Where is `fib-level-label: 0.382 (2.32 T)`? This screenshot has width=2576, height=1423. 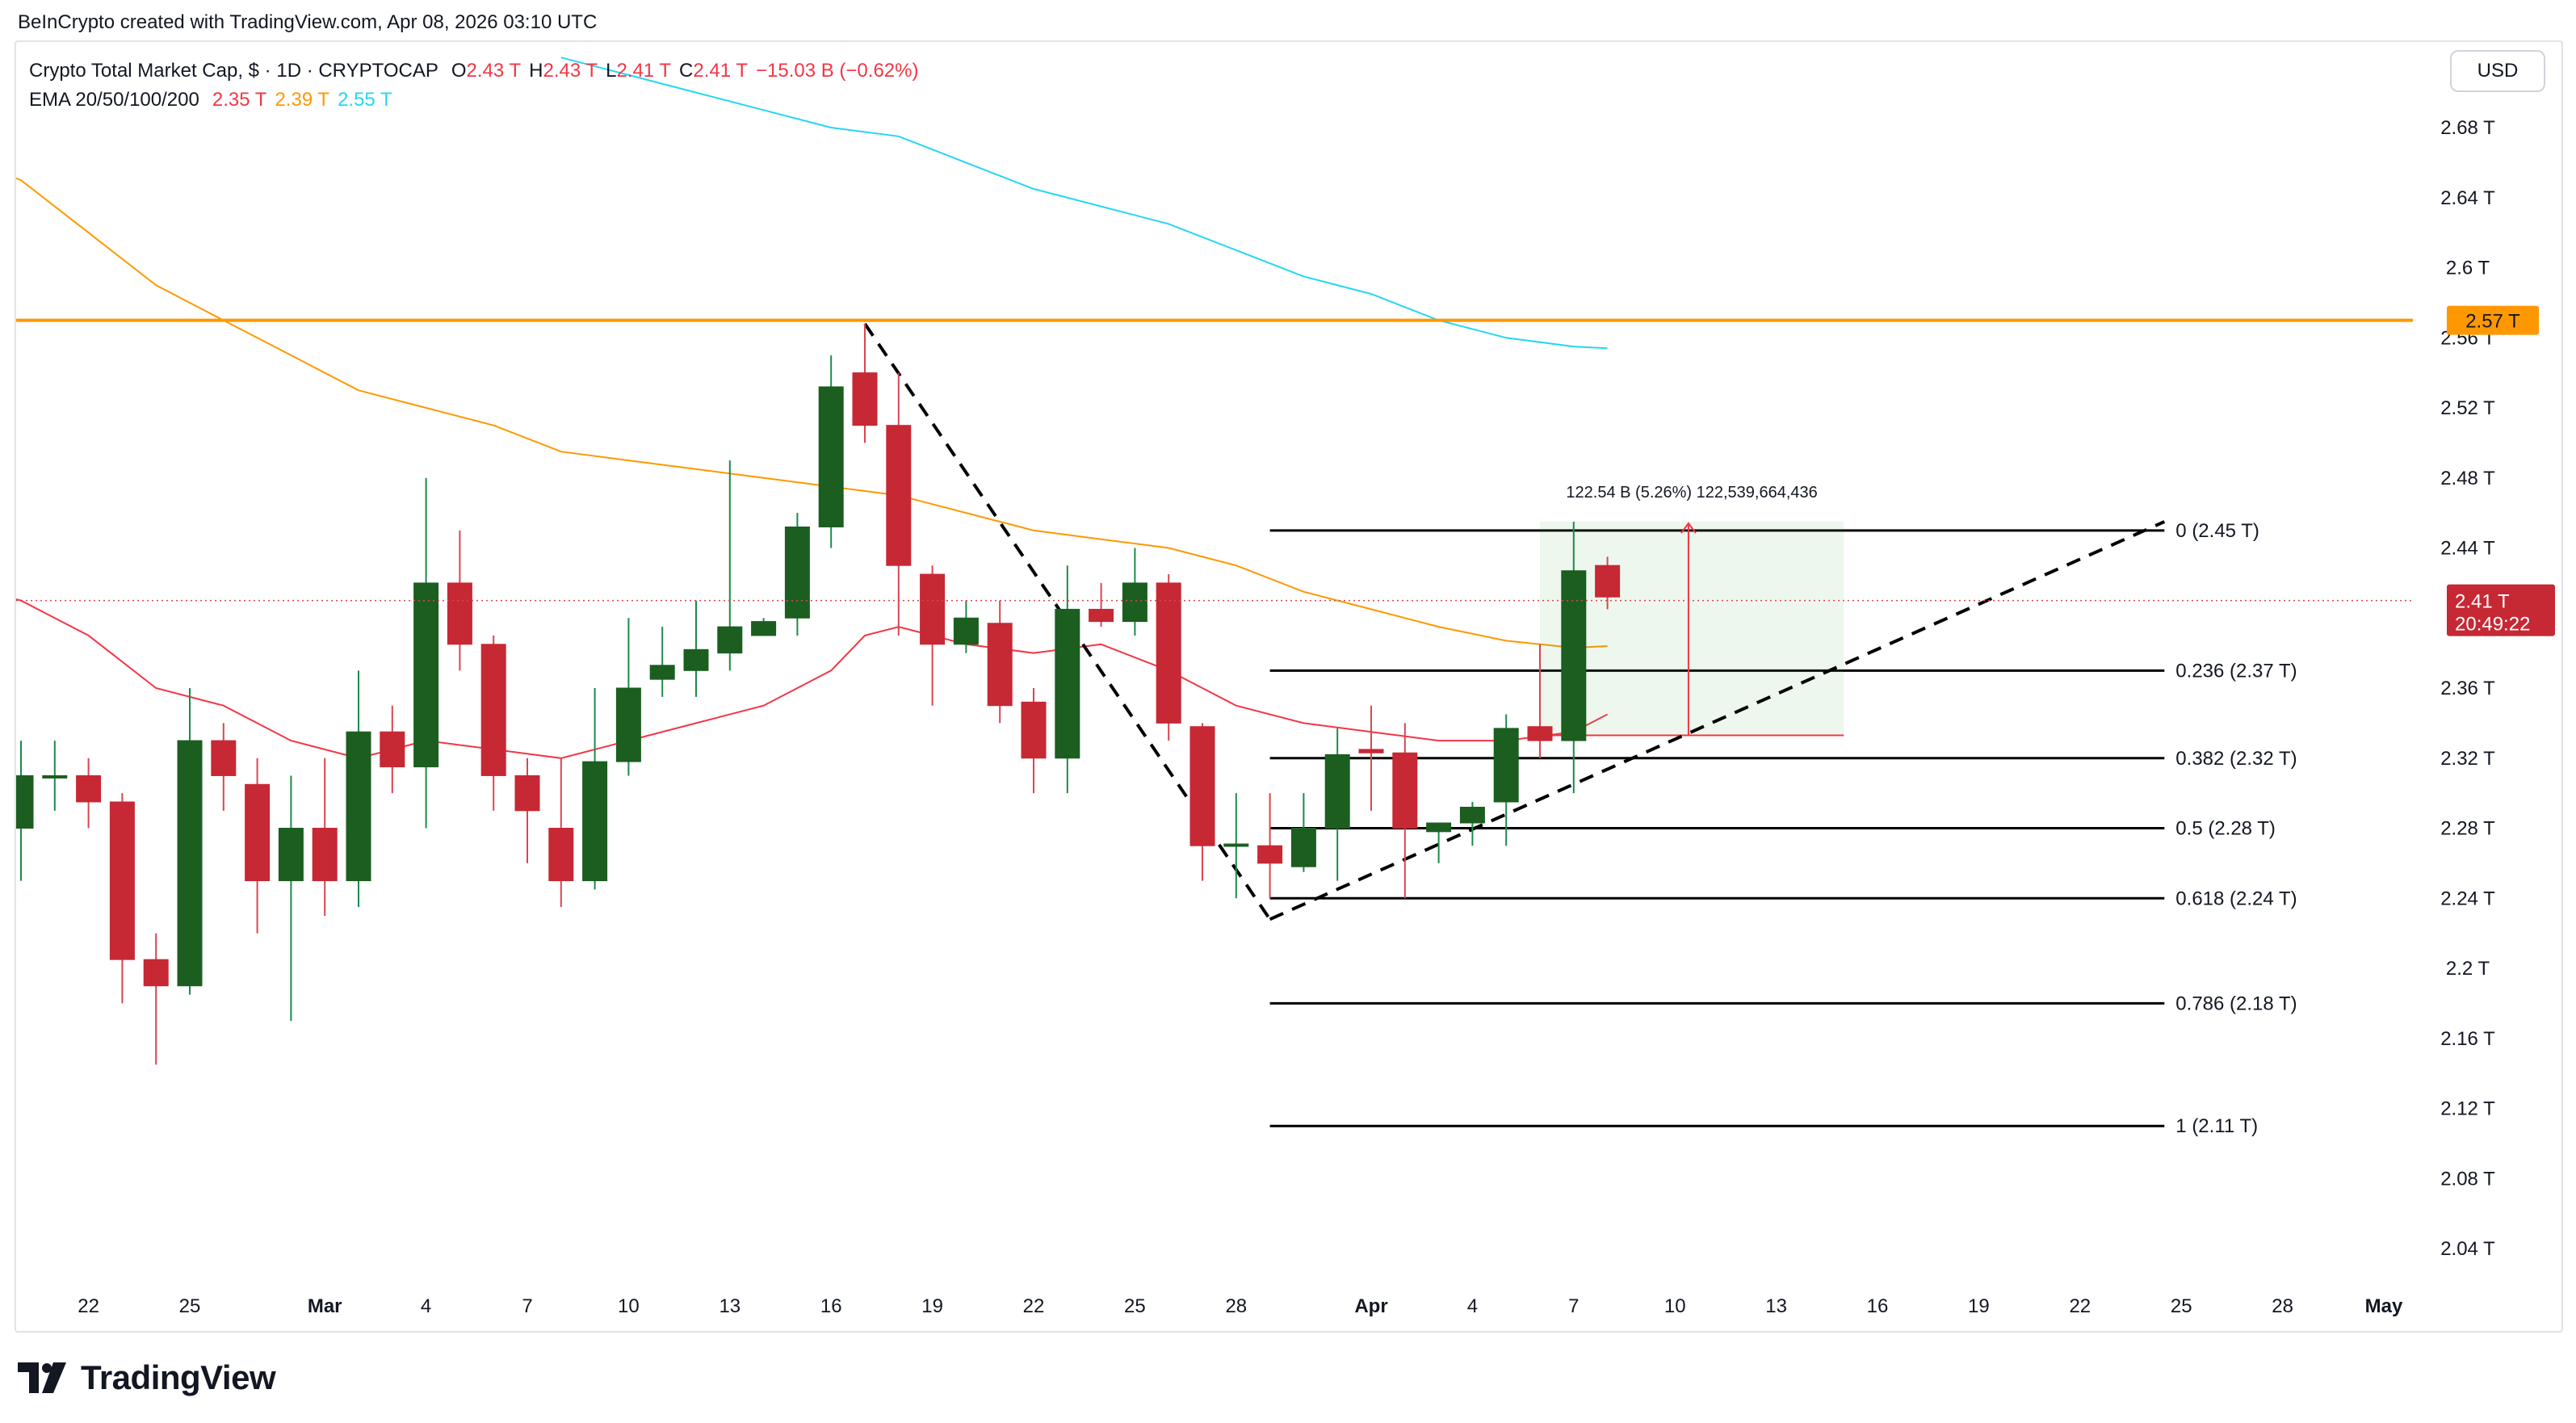 fib-level-label: 0.382 (2.32 T) is located at coordinates (2236, 759).